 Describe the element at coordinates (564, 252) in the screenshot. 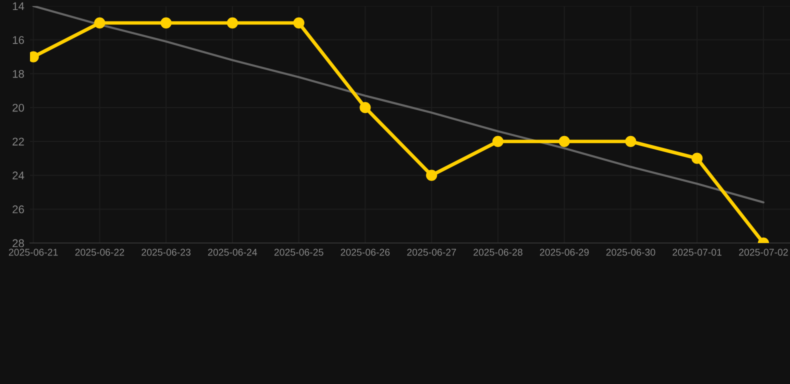

I see `x-tick-label: 2025-06-29` at that location.